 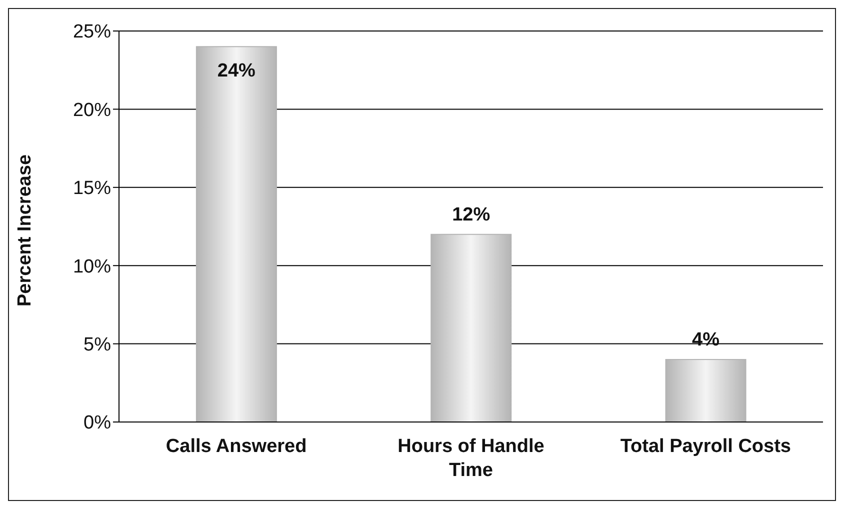 I want to click on y-tick-label: 25%, so click(x=92, y=32).